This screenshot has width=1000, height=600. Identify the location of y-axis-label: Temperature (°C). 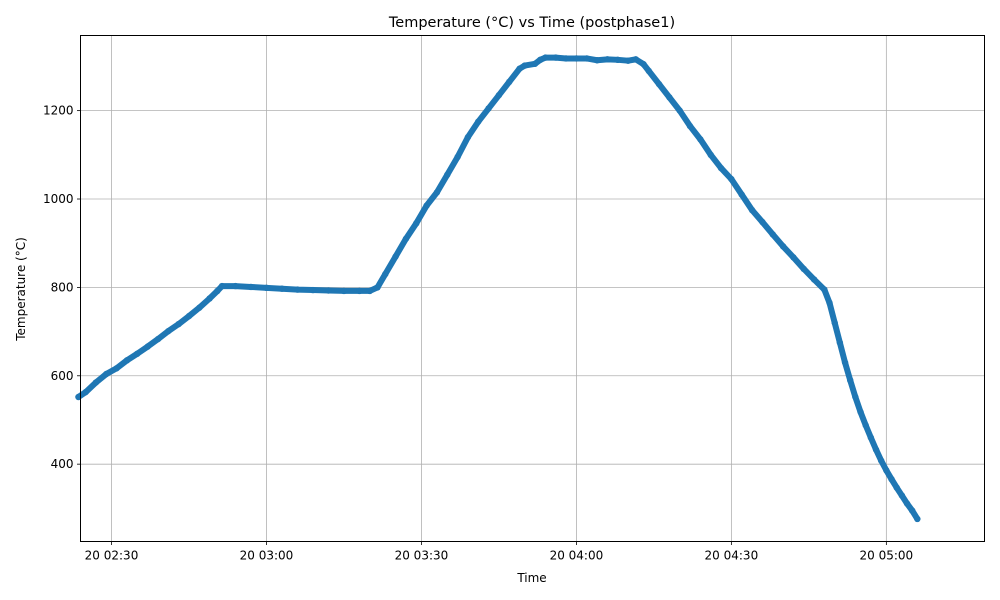
(21, 289).